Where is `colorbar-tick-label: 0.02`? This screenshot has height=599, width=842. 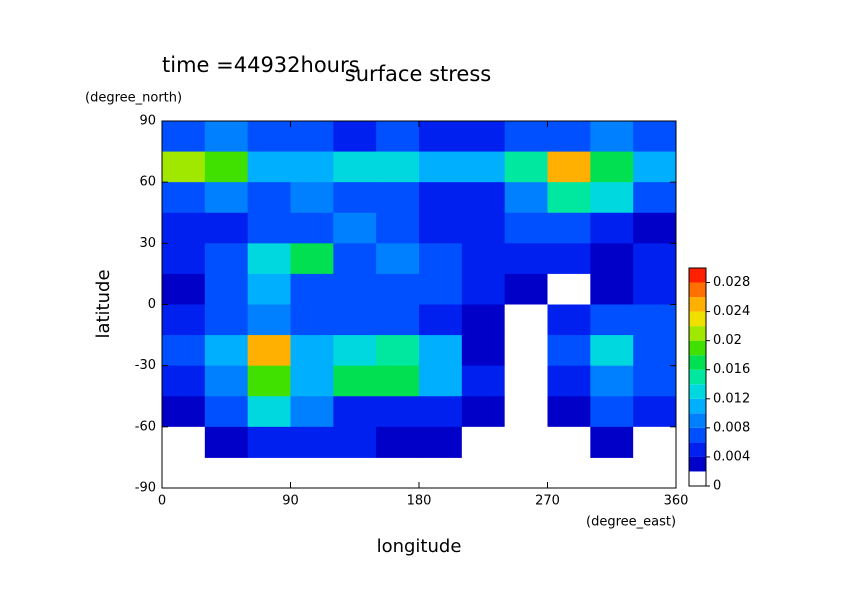 colorbar-tick-label: 0.02 is located at coordinates (727, 340).